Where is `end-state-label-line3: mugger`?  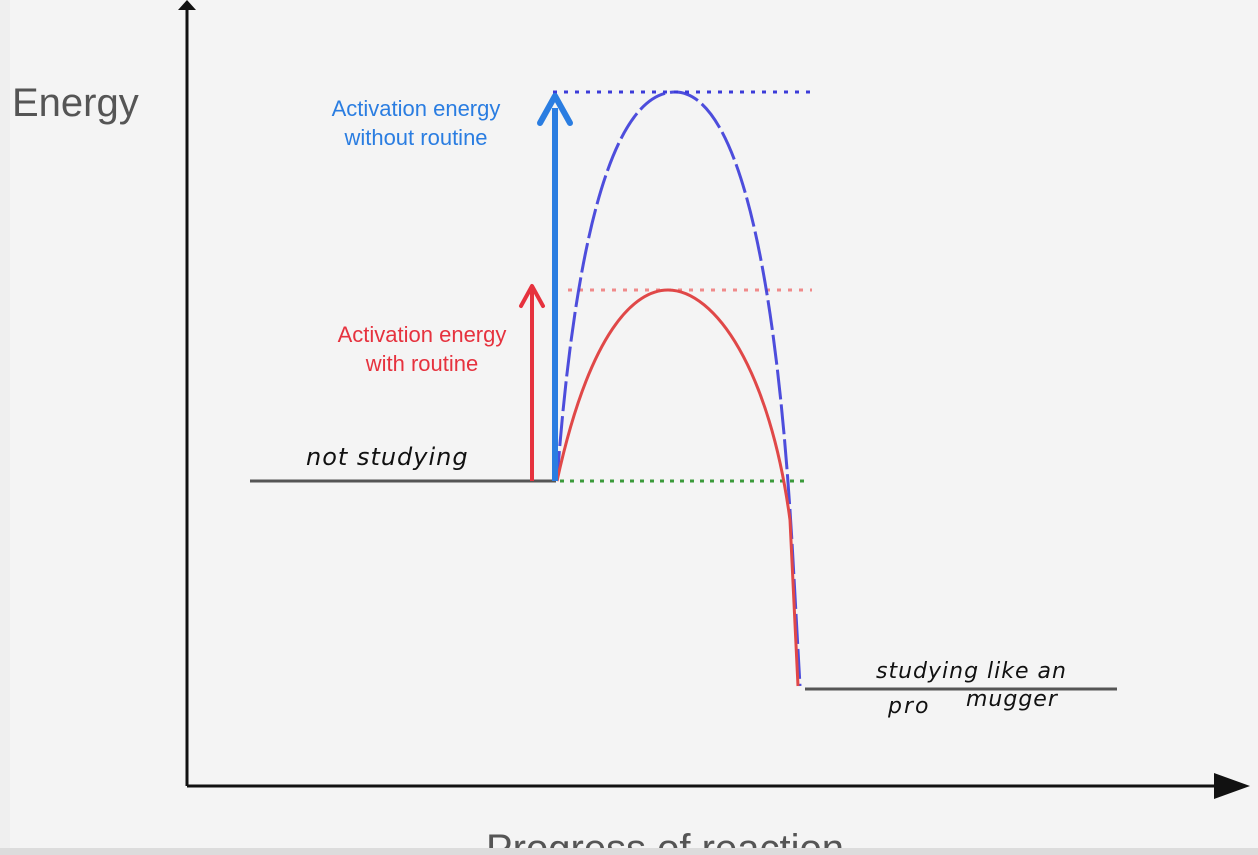 end-state-label-line3: mugger is located at coordinates (1012, 699).